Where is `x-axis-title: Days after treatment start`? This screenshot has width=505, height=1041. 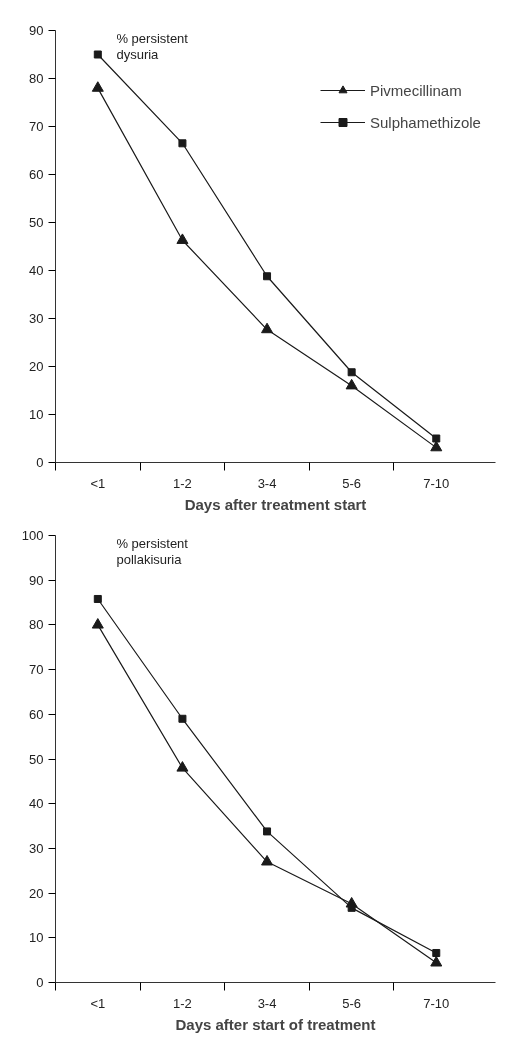
x-axis-title: Days after treatment start is located at coordinates (275, 504).